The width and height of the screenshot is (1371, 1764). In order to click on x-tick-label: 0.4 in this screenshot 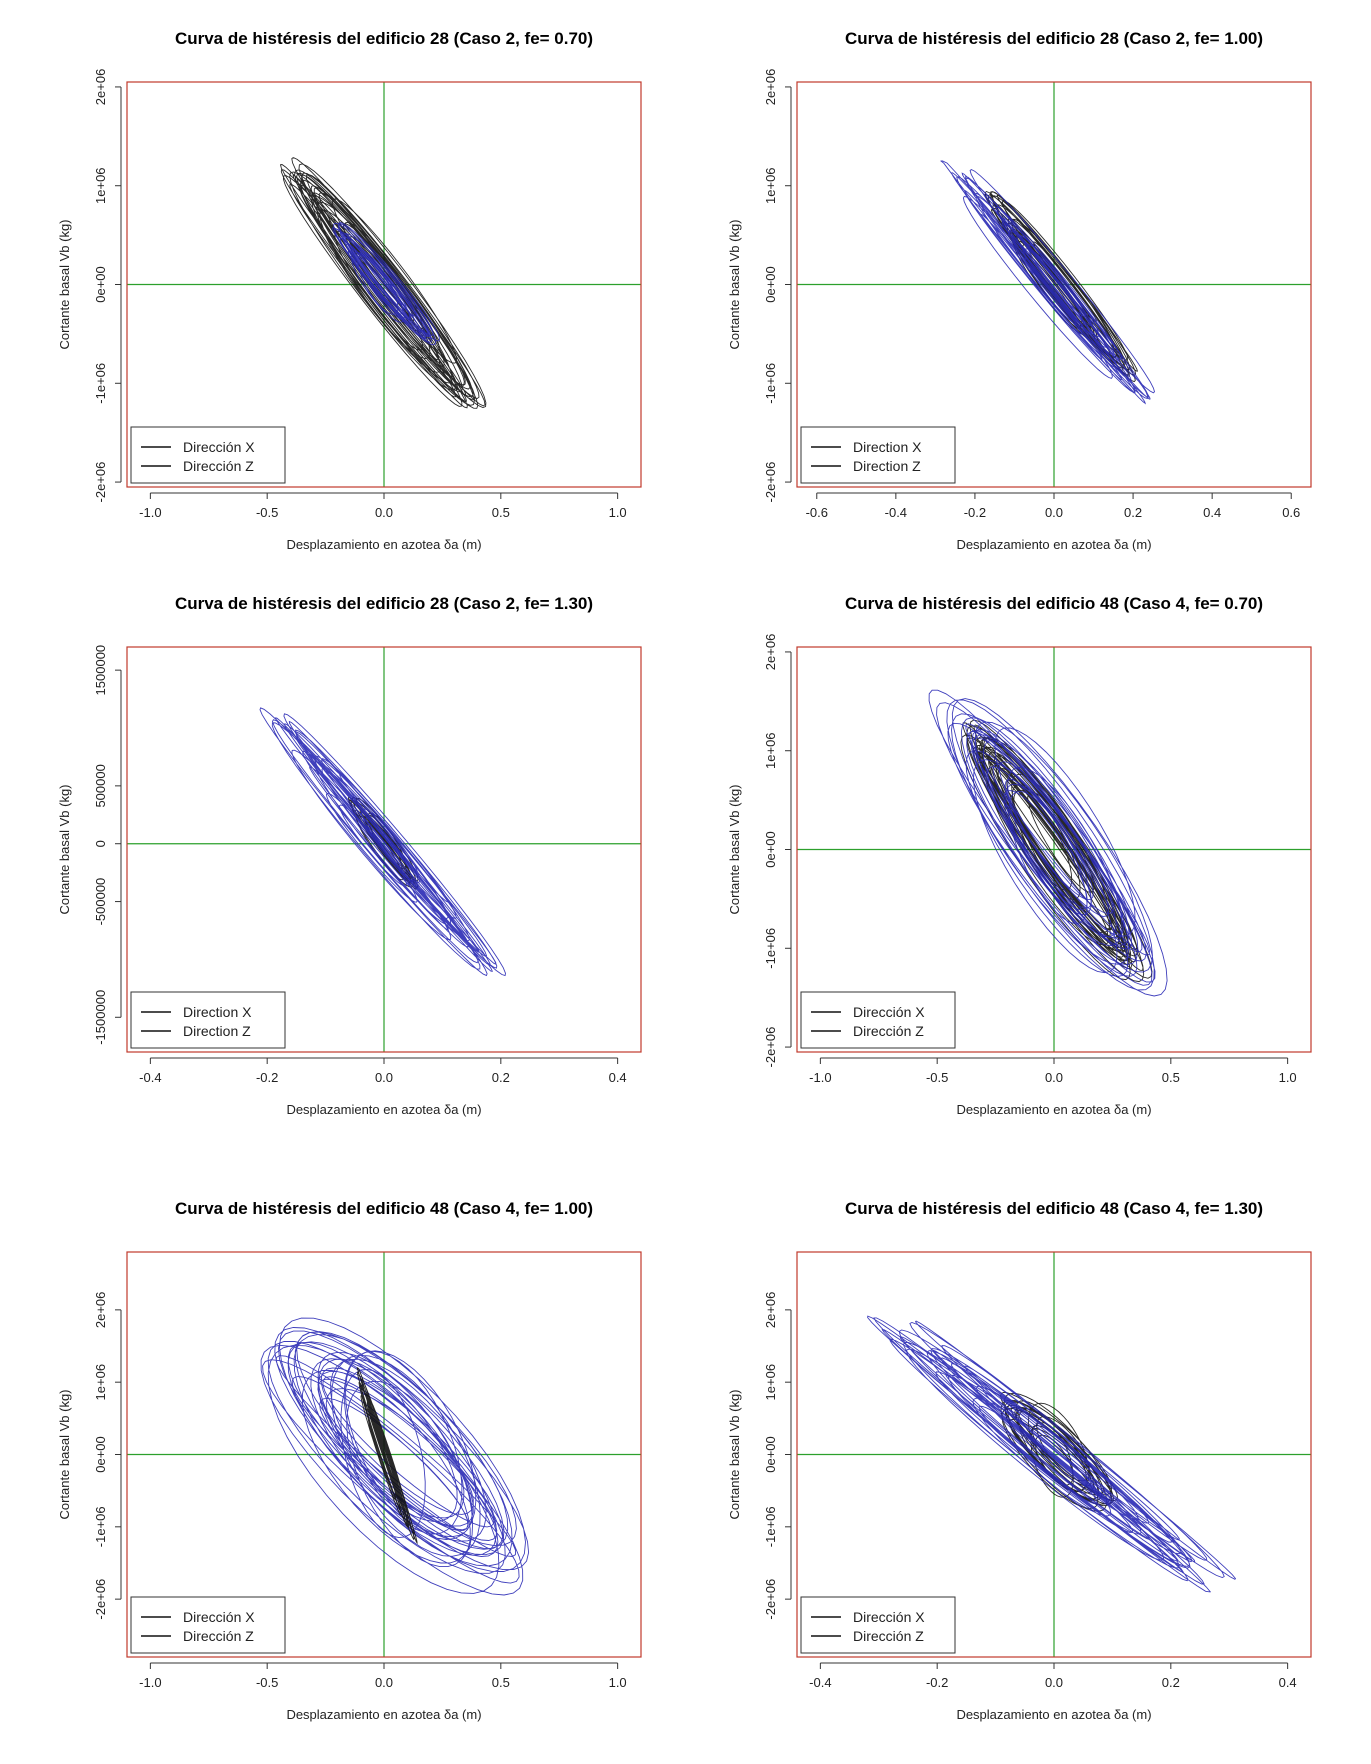, I will do `click(1212, 512)`.